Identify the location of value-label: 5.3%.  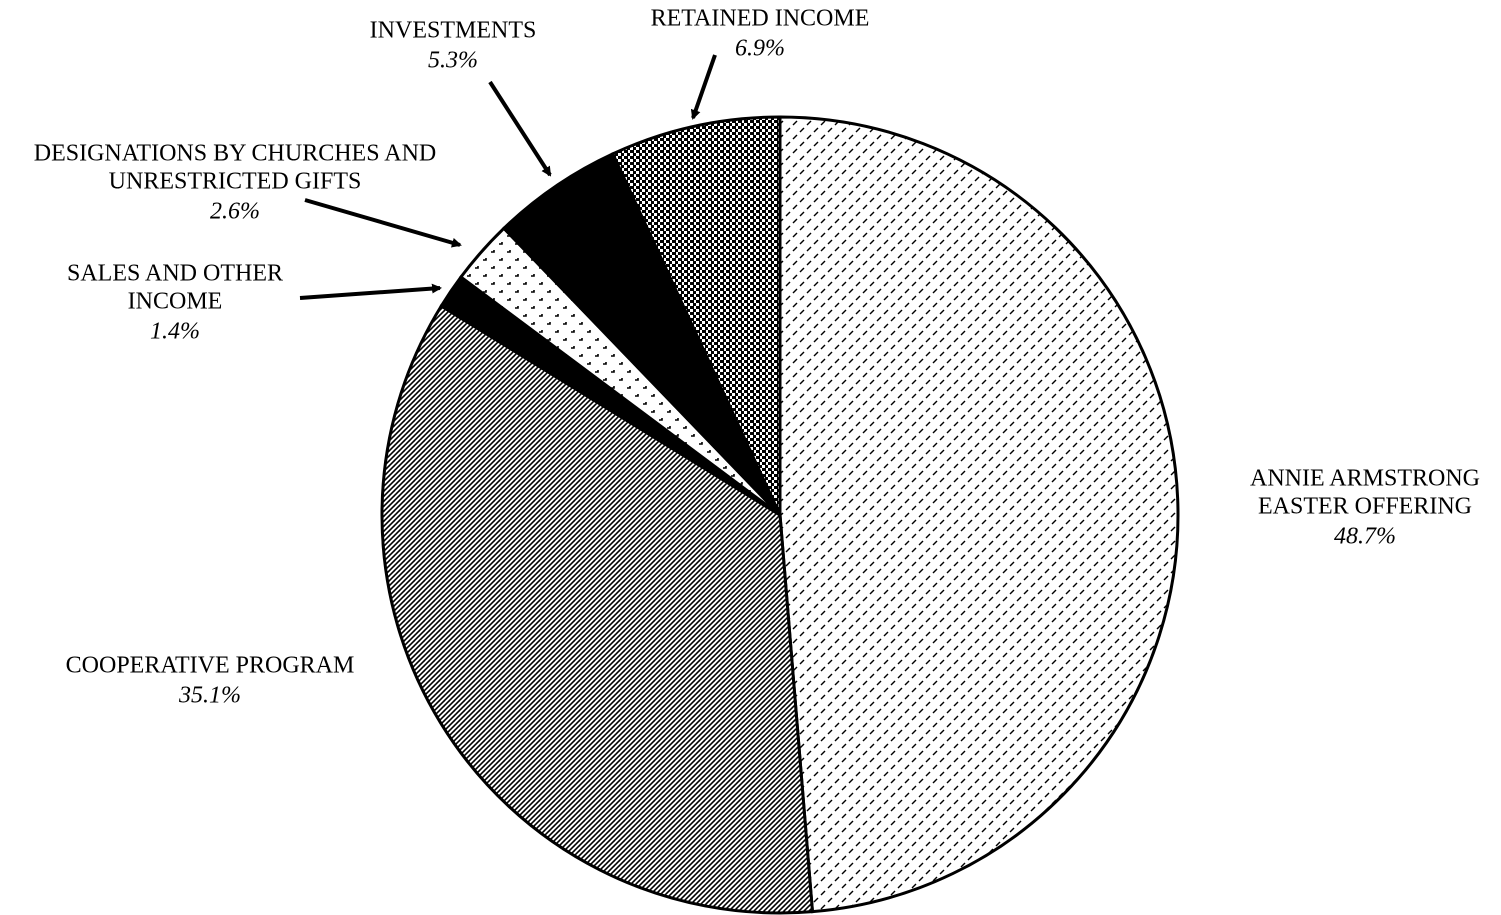
(453, 61).